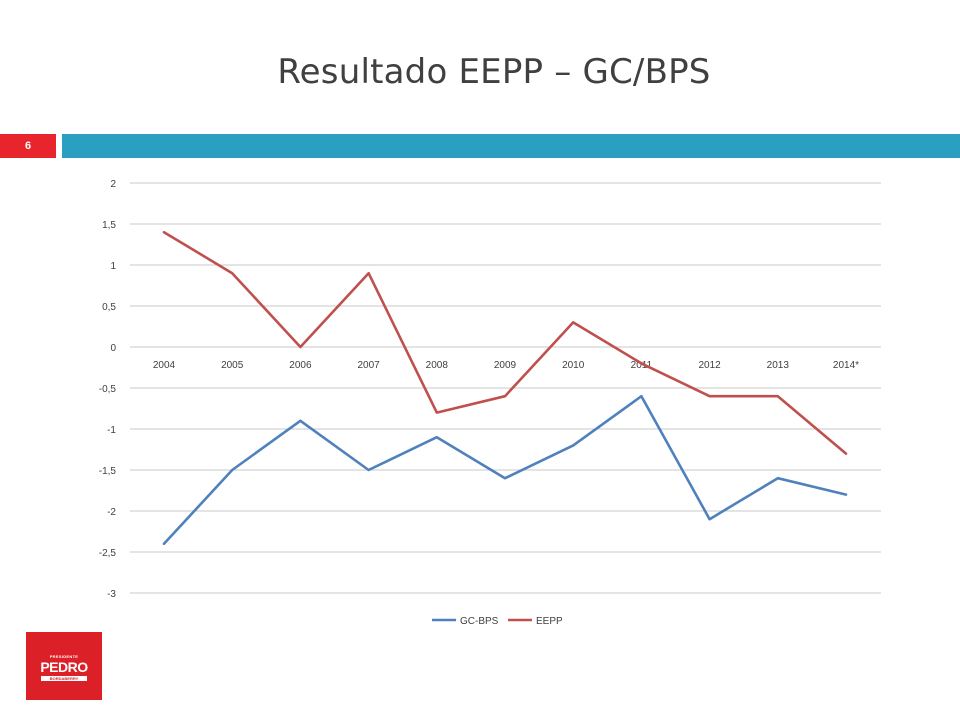  I want to click on y-tick-label: 1, so click(113, 266).